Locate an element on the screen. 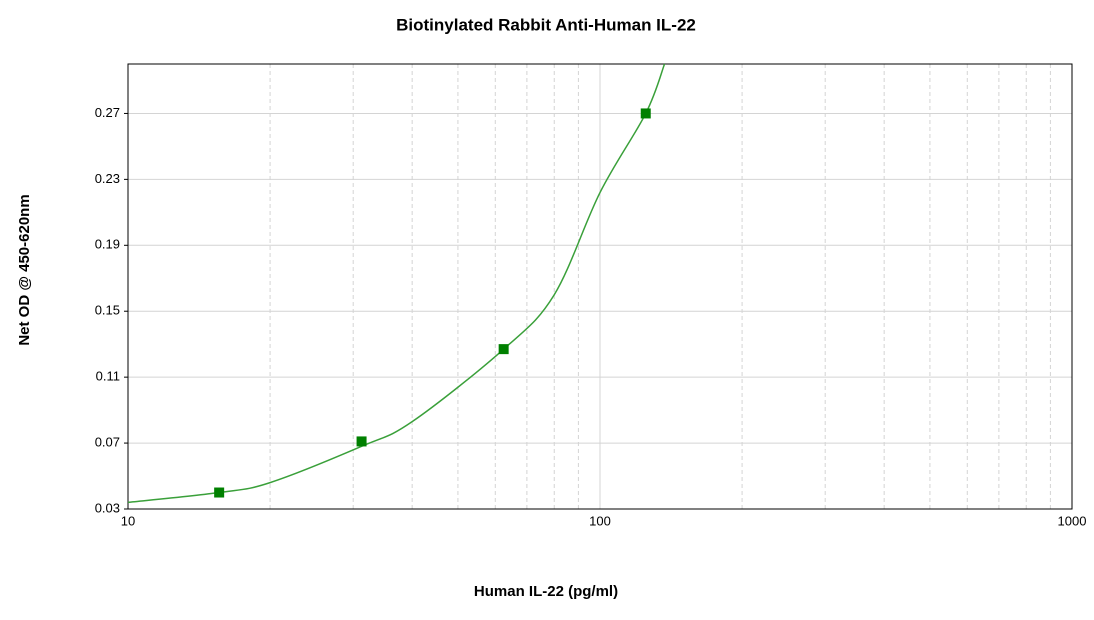 Image resolution: width=1094 pixels, height=620 pixels. y-tick-label: 0.03 is located at coordinates (107, 507).